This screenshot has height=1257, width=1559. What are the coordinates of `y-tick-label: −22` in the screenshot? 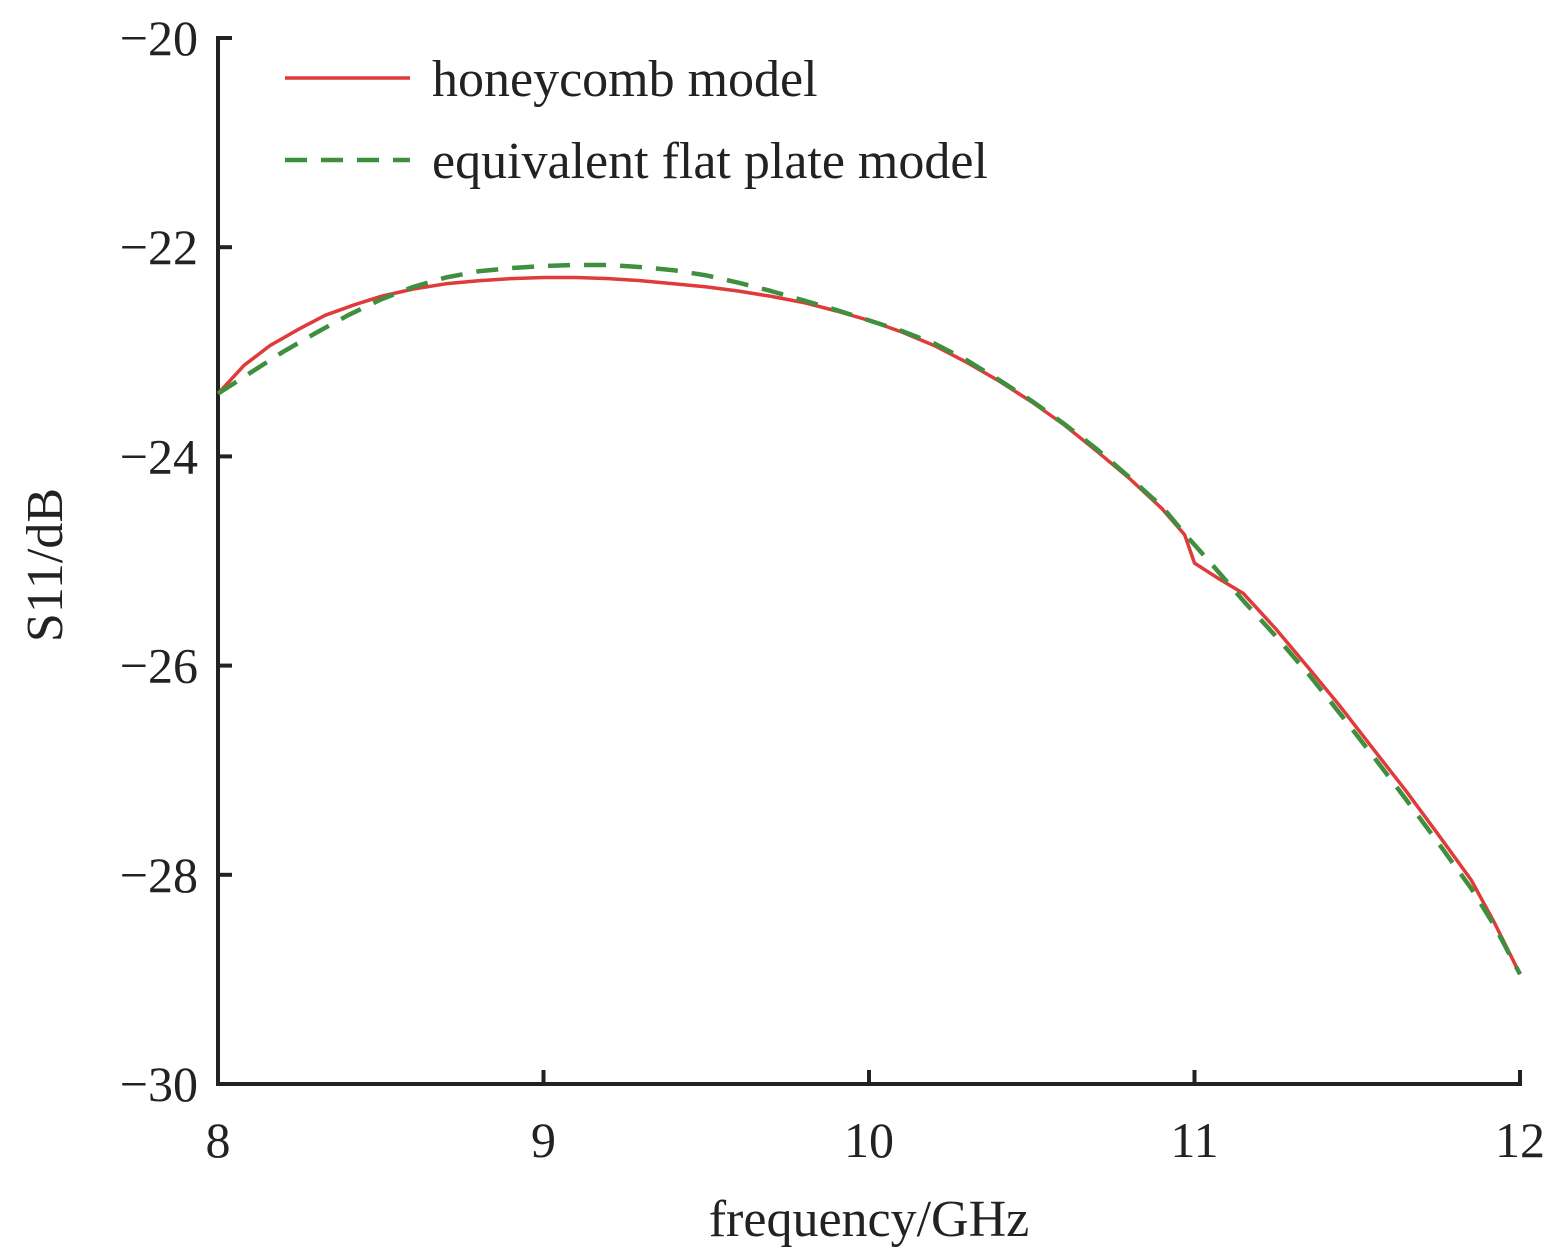 It's located at (159, 247).